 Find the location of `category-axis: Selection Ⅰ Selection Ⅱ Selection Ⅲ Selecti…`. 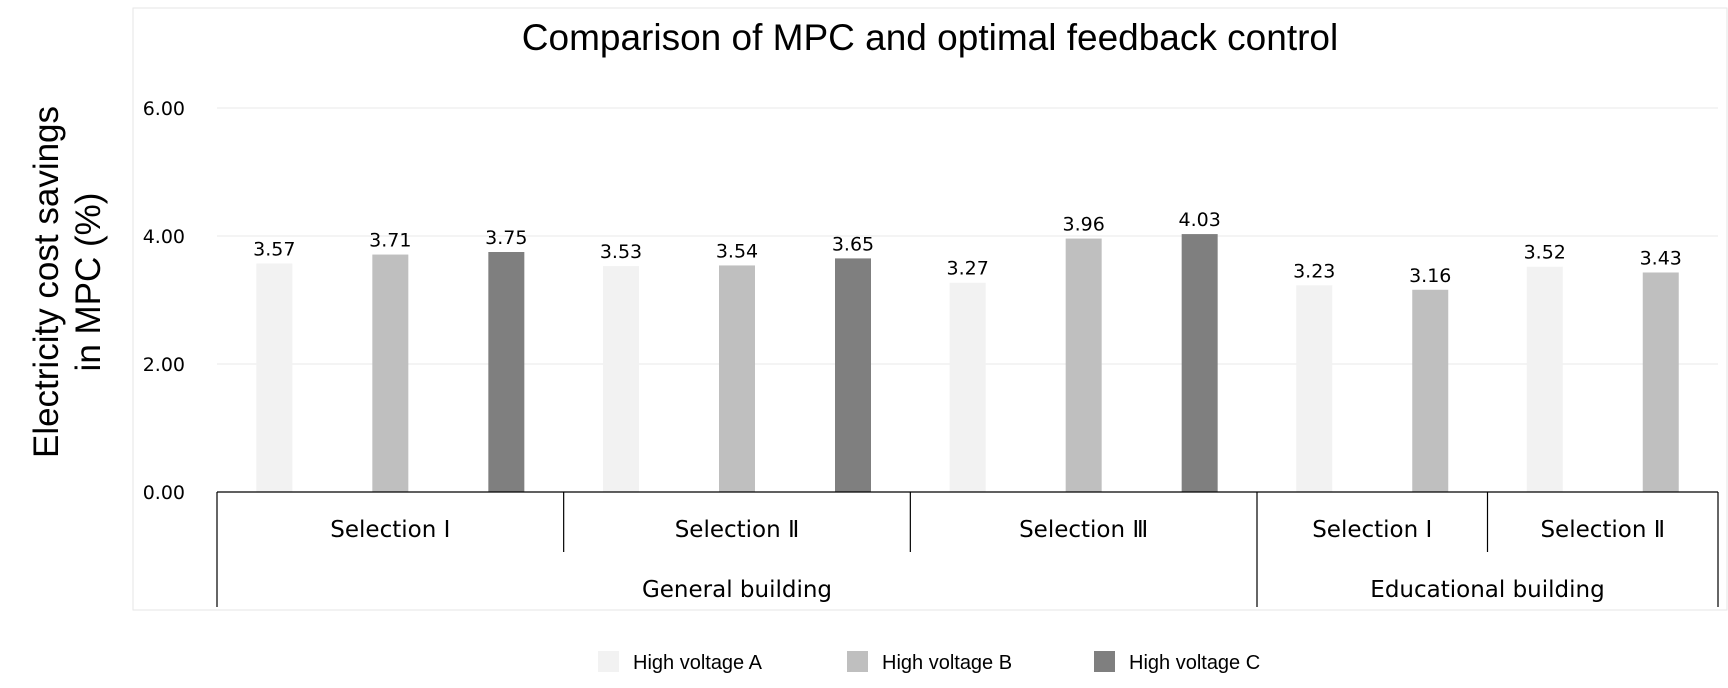

category-axis: Selection Ⅰ Selection Ⅱ Selection Ⅲ Selecti… is located at coordinates (967, 549).